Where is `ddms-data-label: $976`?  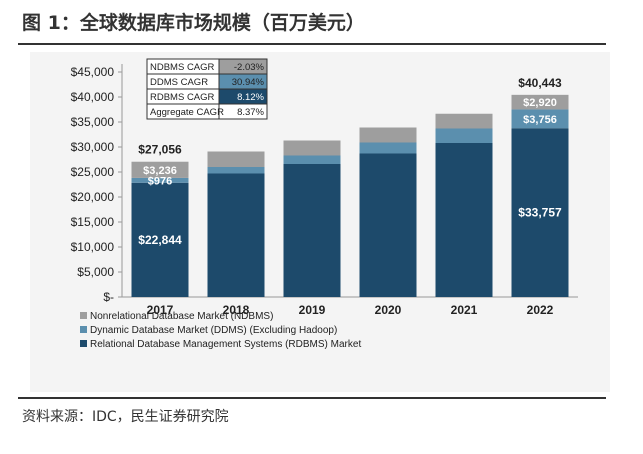
ddms-data-label: $976 is located at coordinates (160, 181).